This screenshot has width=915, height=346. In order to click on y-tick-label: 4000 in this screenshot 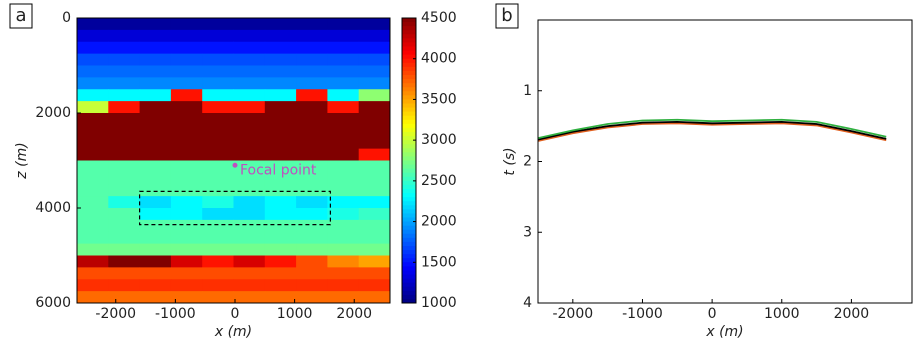, I will do `click(53, 208)`.